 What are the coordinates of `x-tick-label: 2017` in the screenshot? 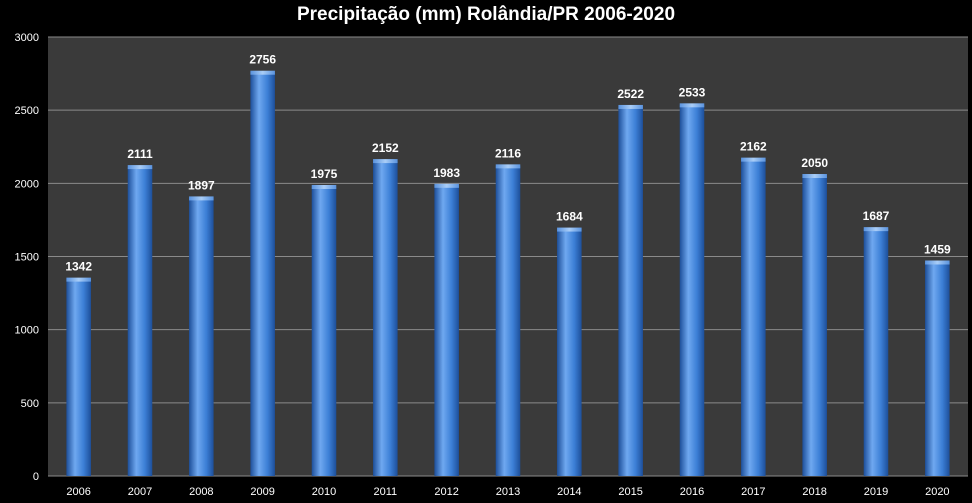 It's located at (753, 492).